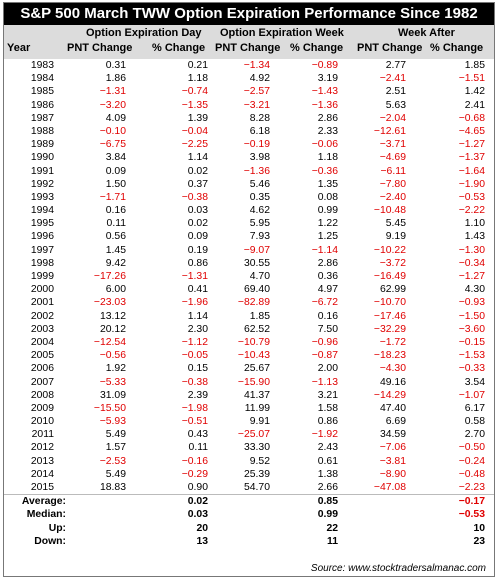  Describe the element at coordinates (471, 356) in the screenshot. I see `value-cell: −1.53` at that location.